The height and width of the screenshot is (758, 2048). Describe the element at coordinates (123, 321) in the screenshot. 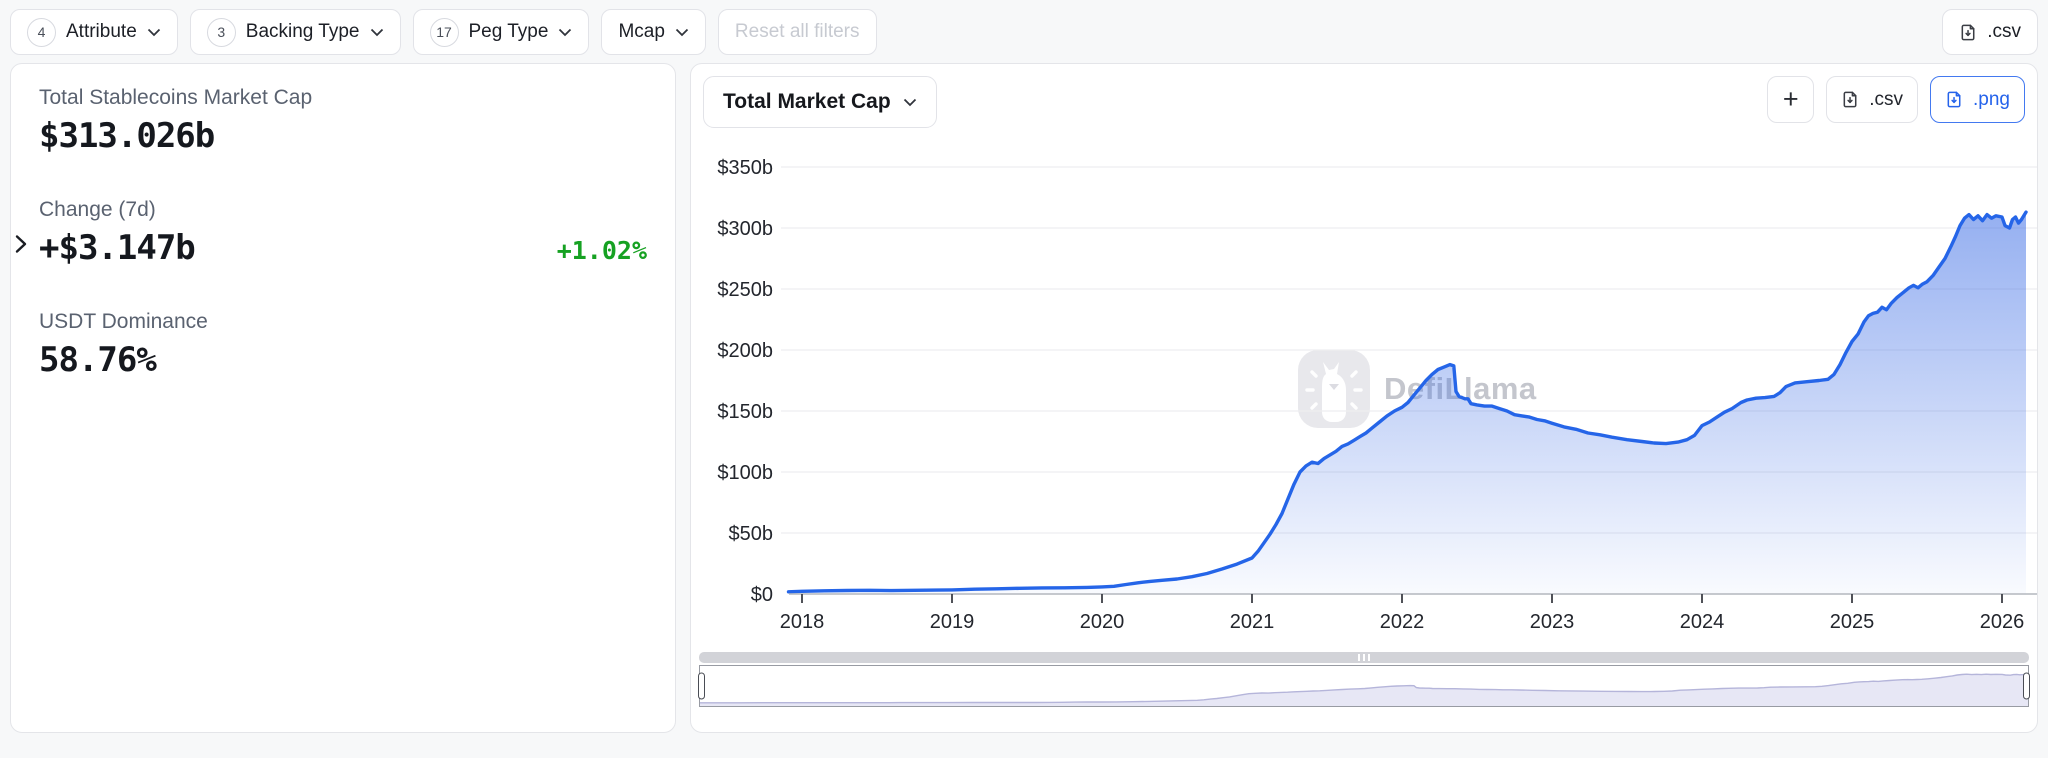

I see `stat-usdt-dominance-label: USDT Dominance` at that location.